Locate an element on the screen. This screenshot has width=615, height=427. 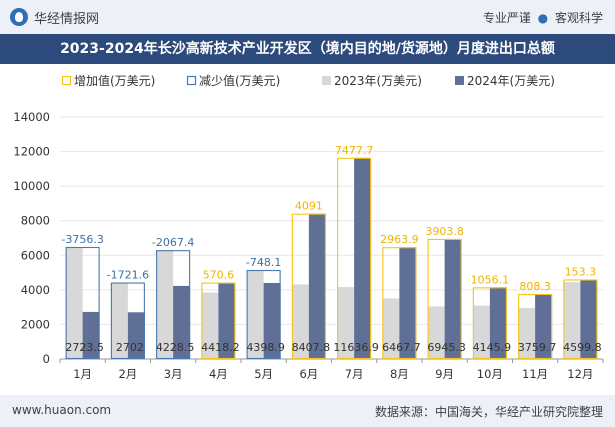
value-label-2024: 2702 is located at coordinates (130, 347).